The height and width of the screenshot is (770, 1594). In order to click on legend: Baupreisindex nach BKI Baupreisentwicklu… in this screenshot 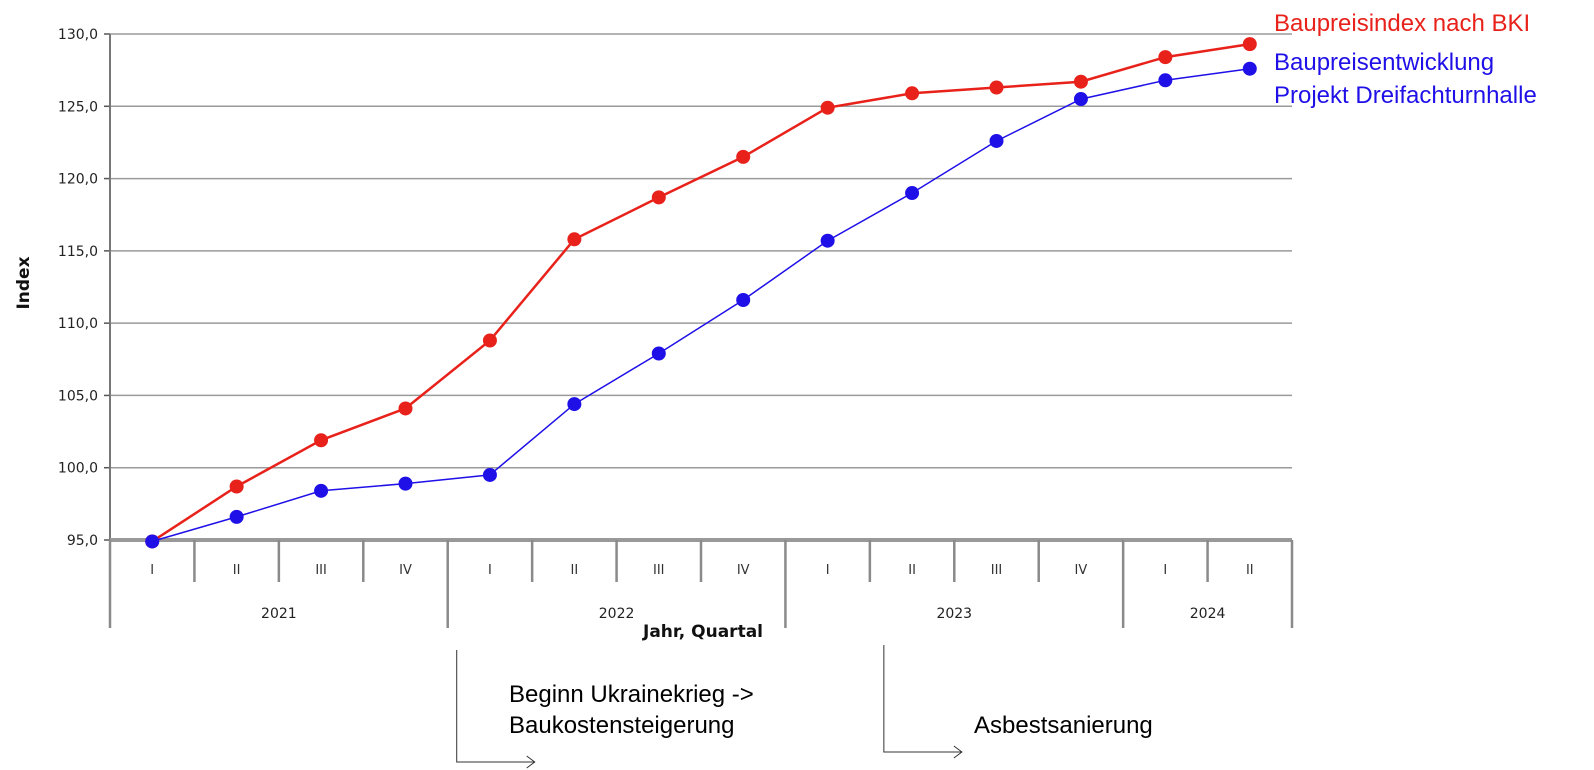, I will do `click(1405, 59)`.